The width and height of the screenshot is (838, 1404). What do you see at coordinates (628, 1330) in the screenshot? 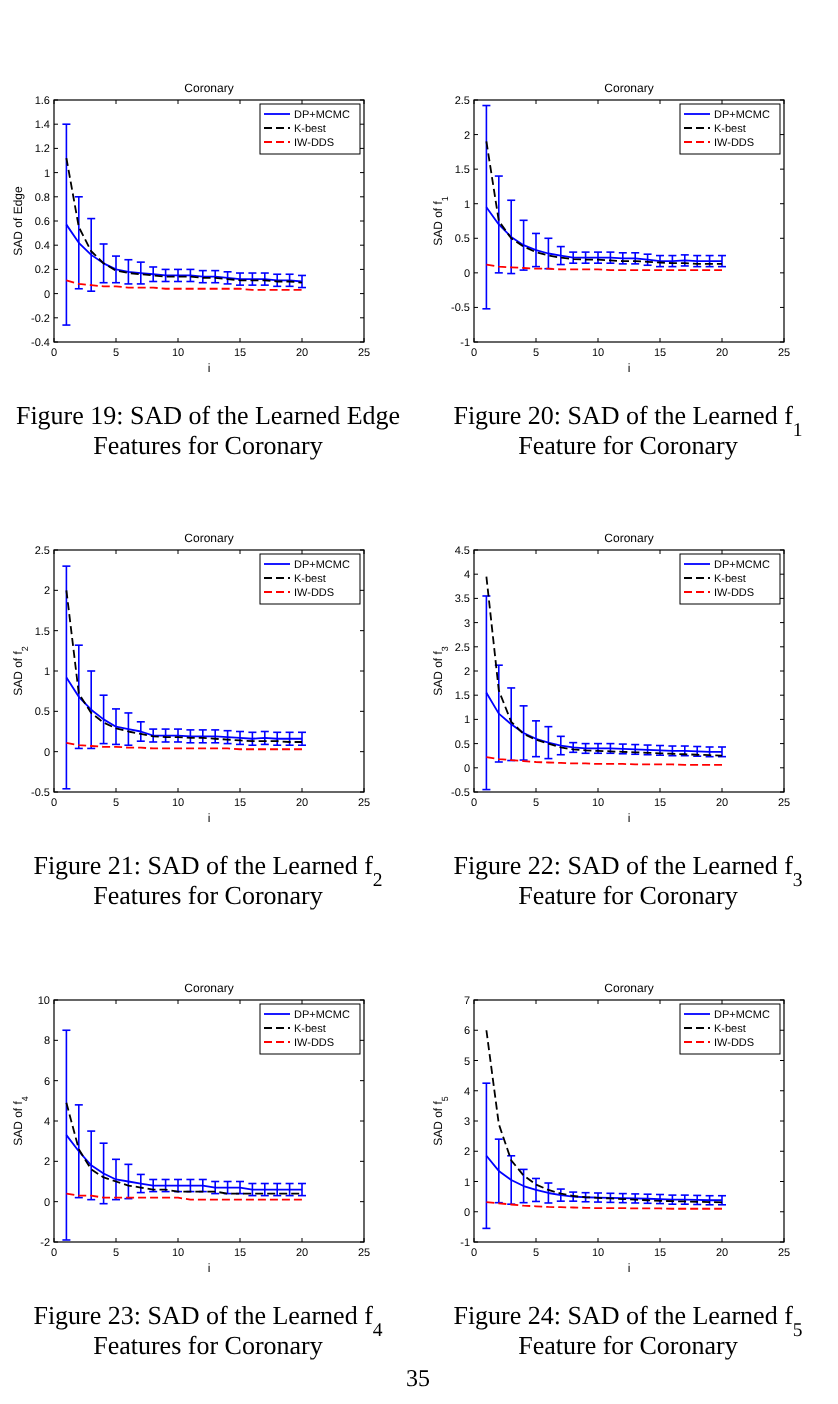
I see `text: Figure 24: SAD of the Learned f$_{5}$ Feature for Coronary` at bounding box center [628, 1330].